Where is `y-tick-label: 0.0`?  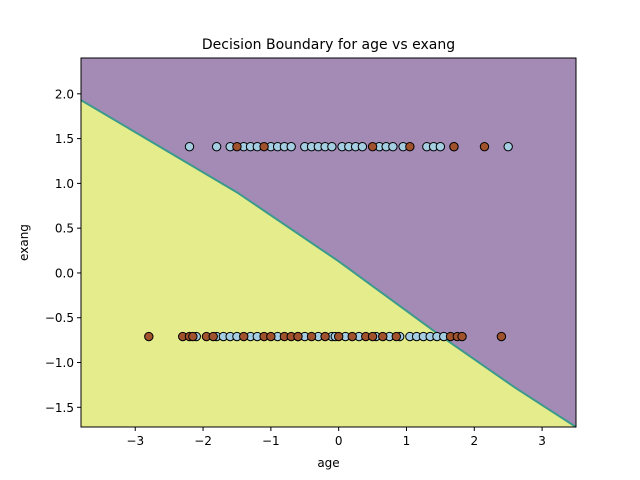
y-tick-label: 0.0 is located at coordinates (64, 273).